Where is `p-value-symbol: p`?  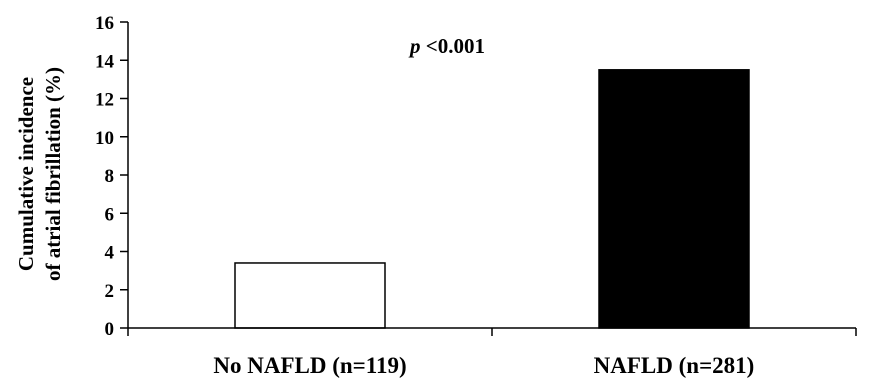
p-value-symbol: p is located at coordinates (414, 46).